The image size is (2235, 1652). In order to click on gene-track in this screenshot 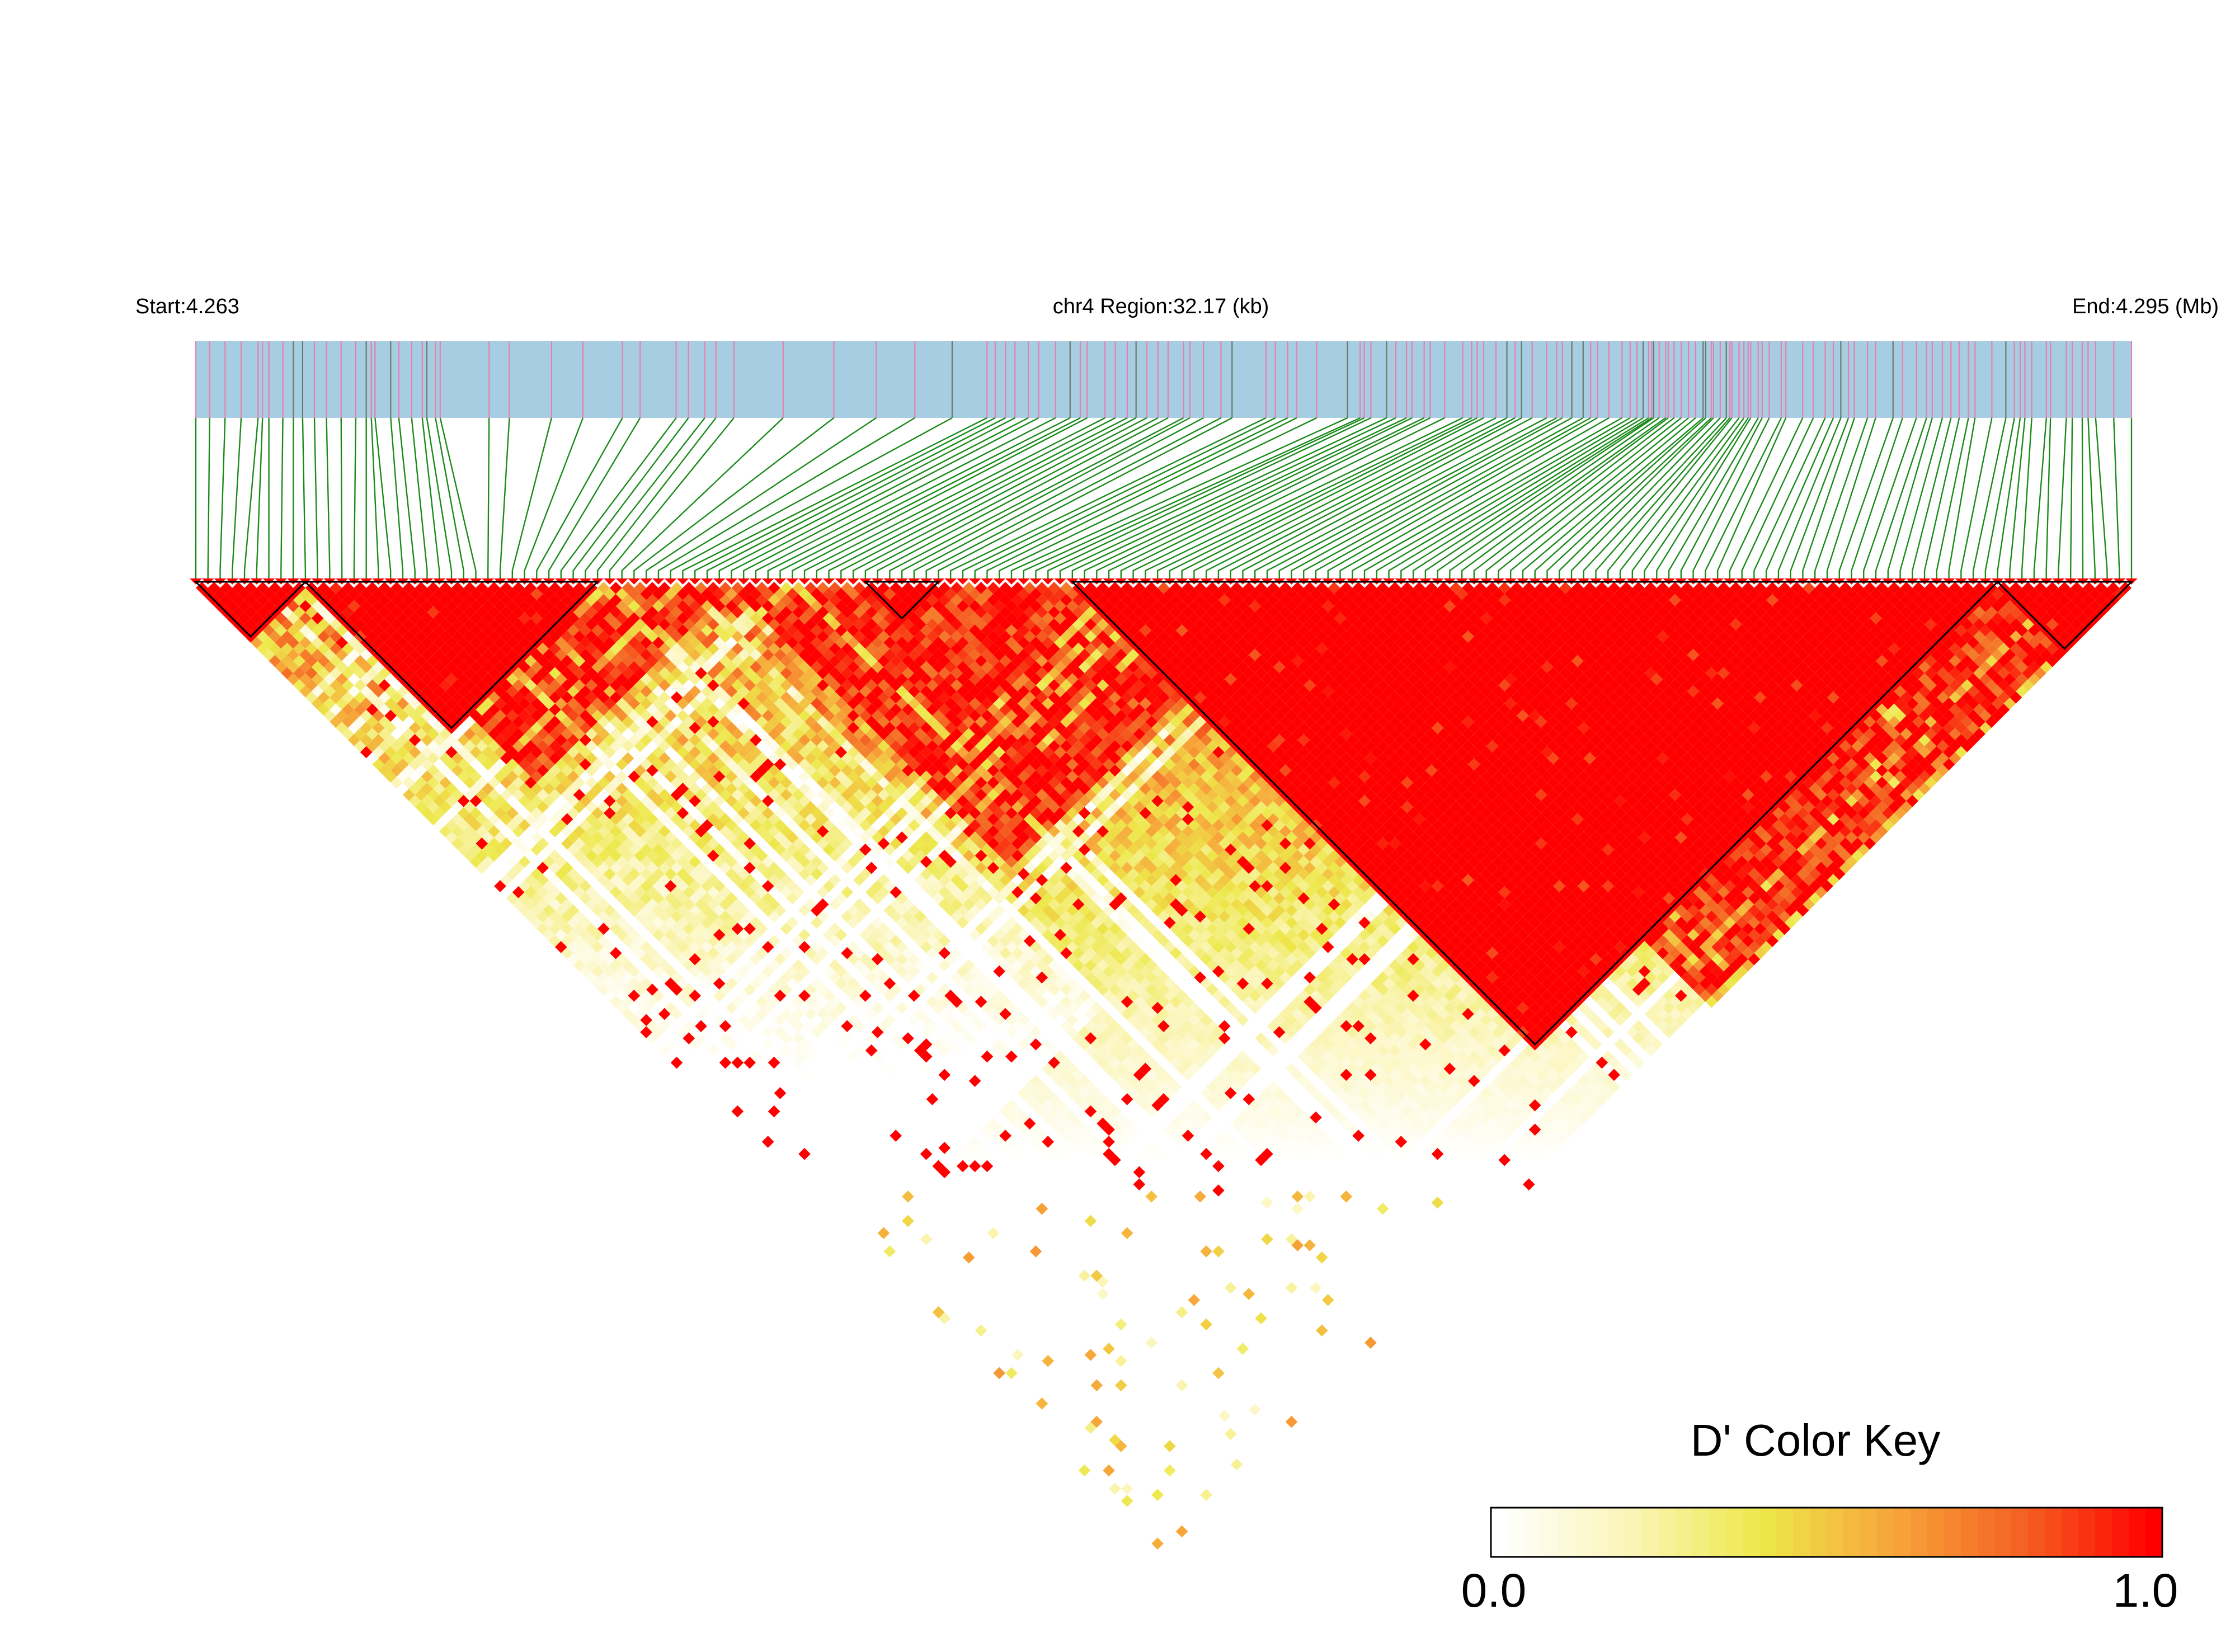, I will do `click(1164, 379)`.